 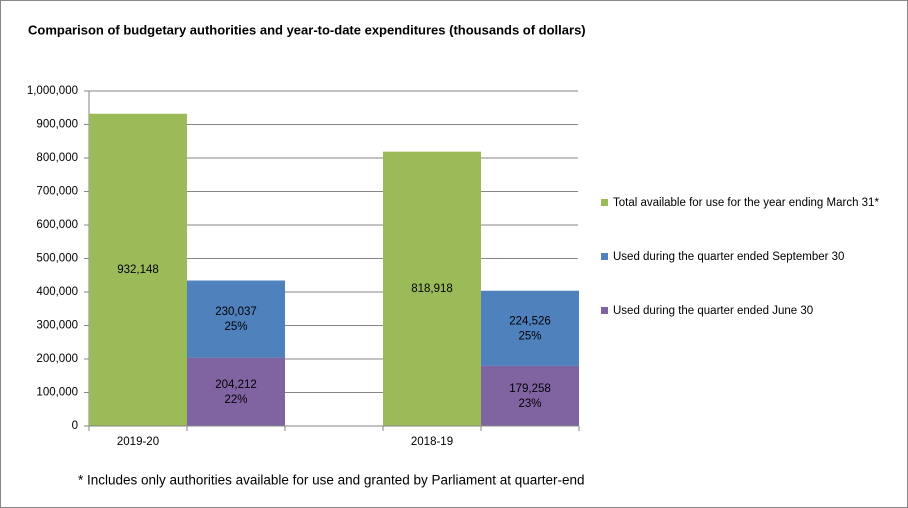 I want to click on value-label: 818,918, so click(x=432, y=289).